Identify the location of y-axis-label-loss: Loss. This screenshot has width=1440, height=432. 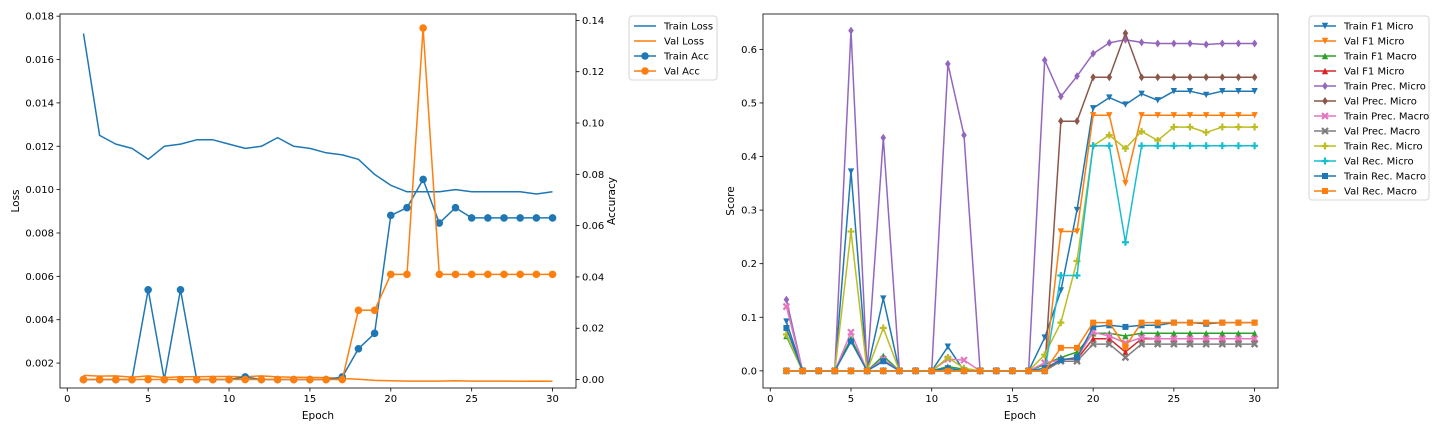
(16, 200).